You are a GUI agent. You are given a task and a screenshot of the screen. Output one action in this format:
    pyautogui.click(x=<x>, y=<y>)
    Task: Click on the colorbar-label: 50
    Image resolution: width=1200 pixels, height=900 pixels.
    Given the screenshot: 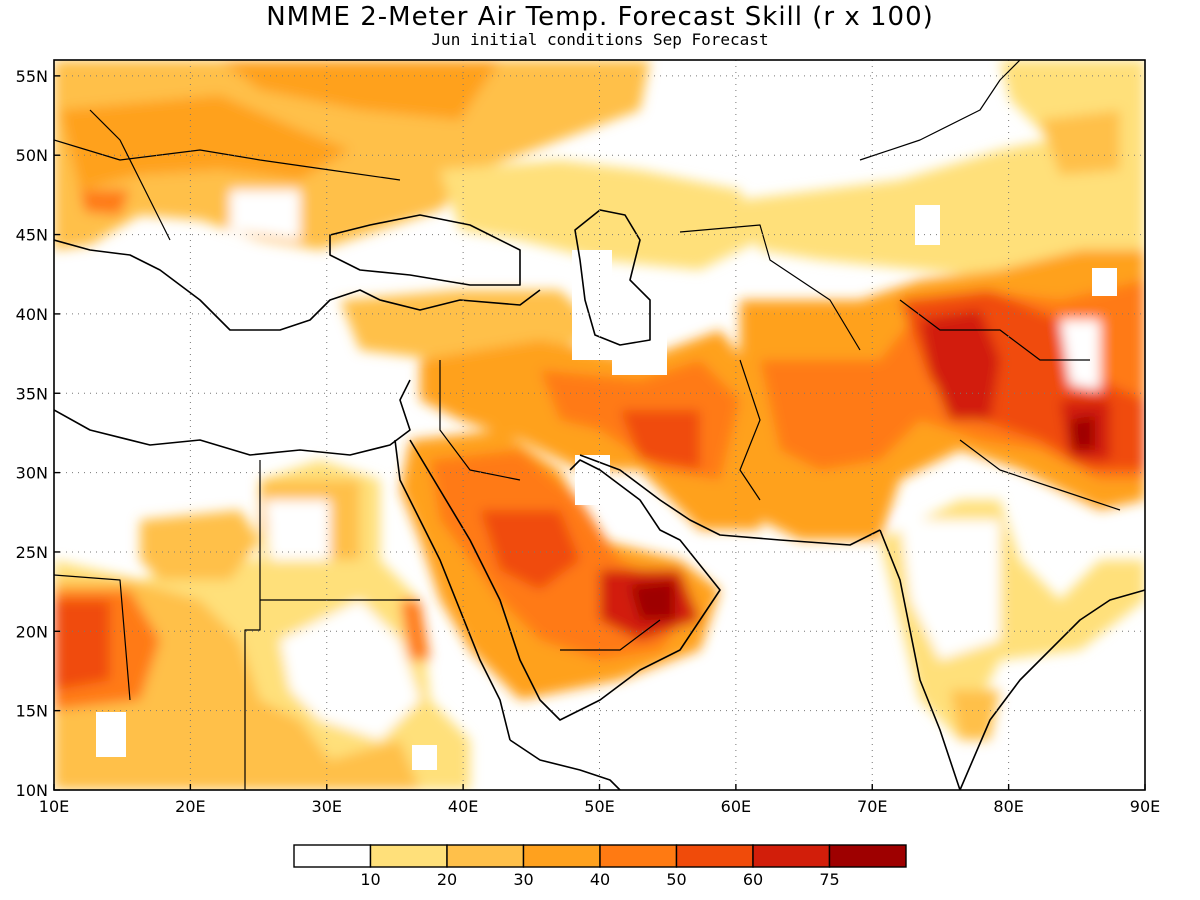 What is the action you would take?
    pyautogui.click(x=676, y=879)
    